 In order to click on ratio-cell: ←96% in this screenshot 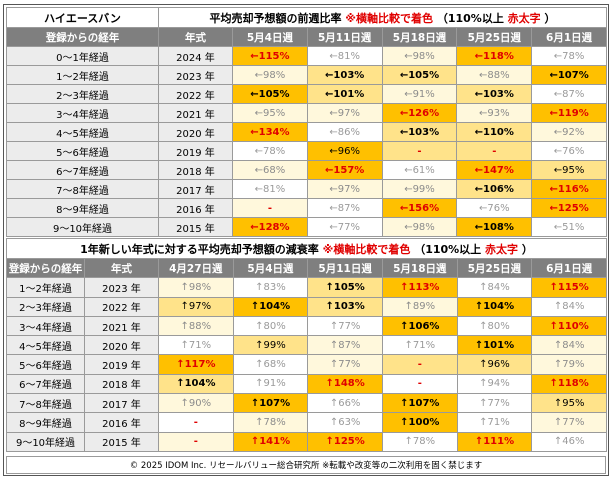, I will do `click(344, 151)`.